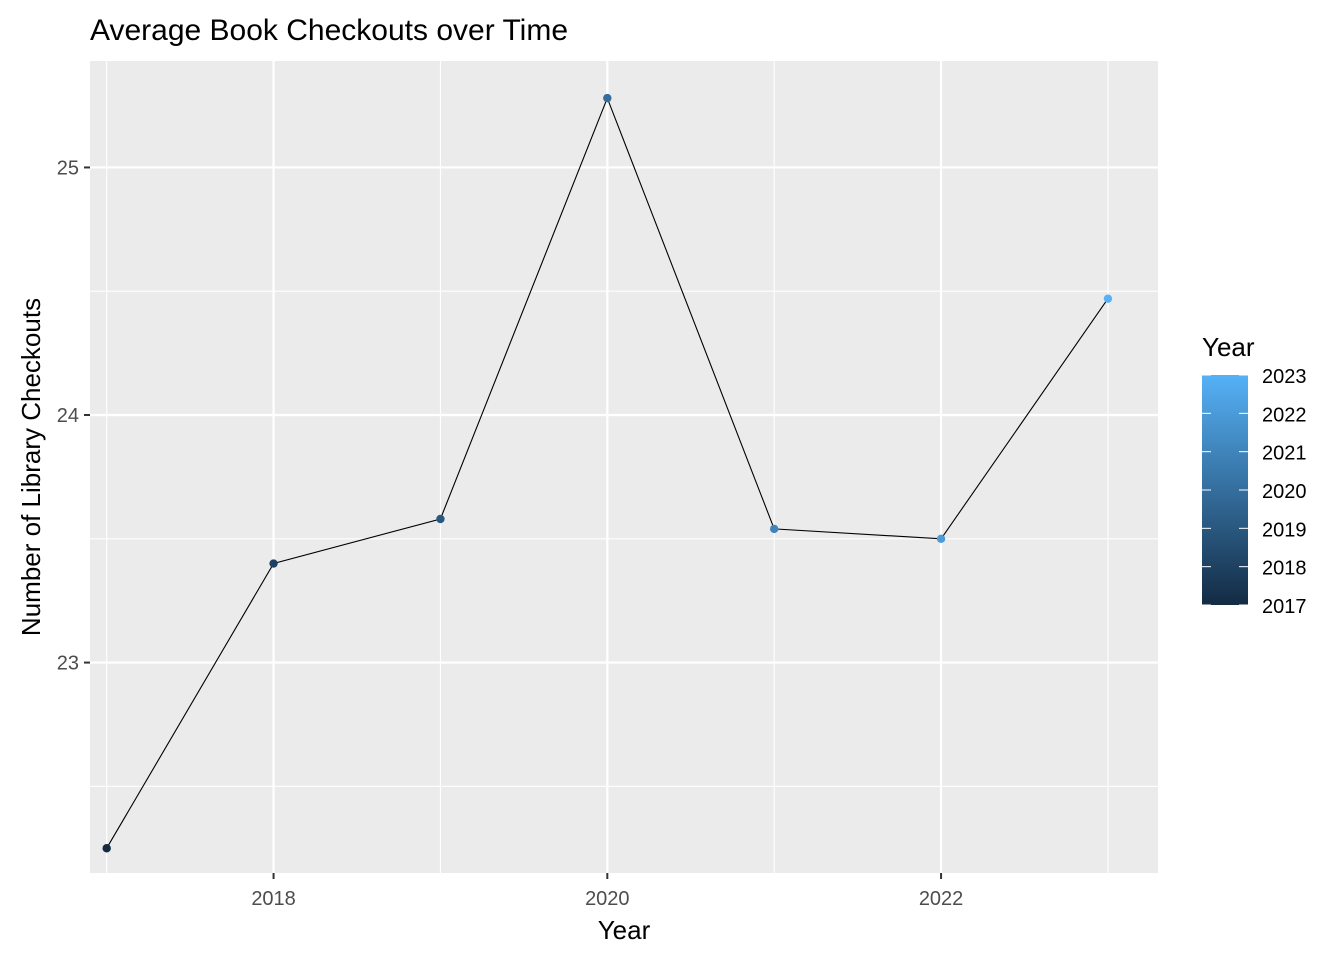 This screenshot has width=1344, height=960. What do you see at coordinates (1284, 569) in the screenshot?
I see `legend-label: 2018` at bounding box center [1284, 569].